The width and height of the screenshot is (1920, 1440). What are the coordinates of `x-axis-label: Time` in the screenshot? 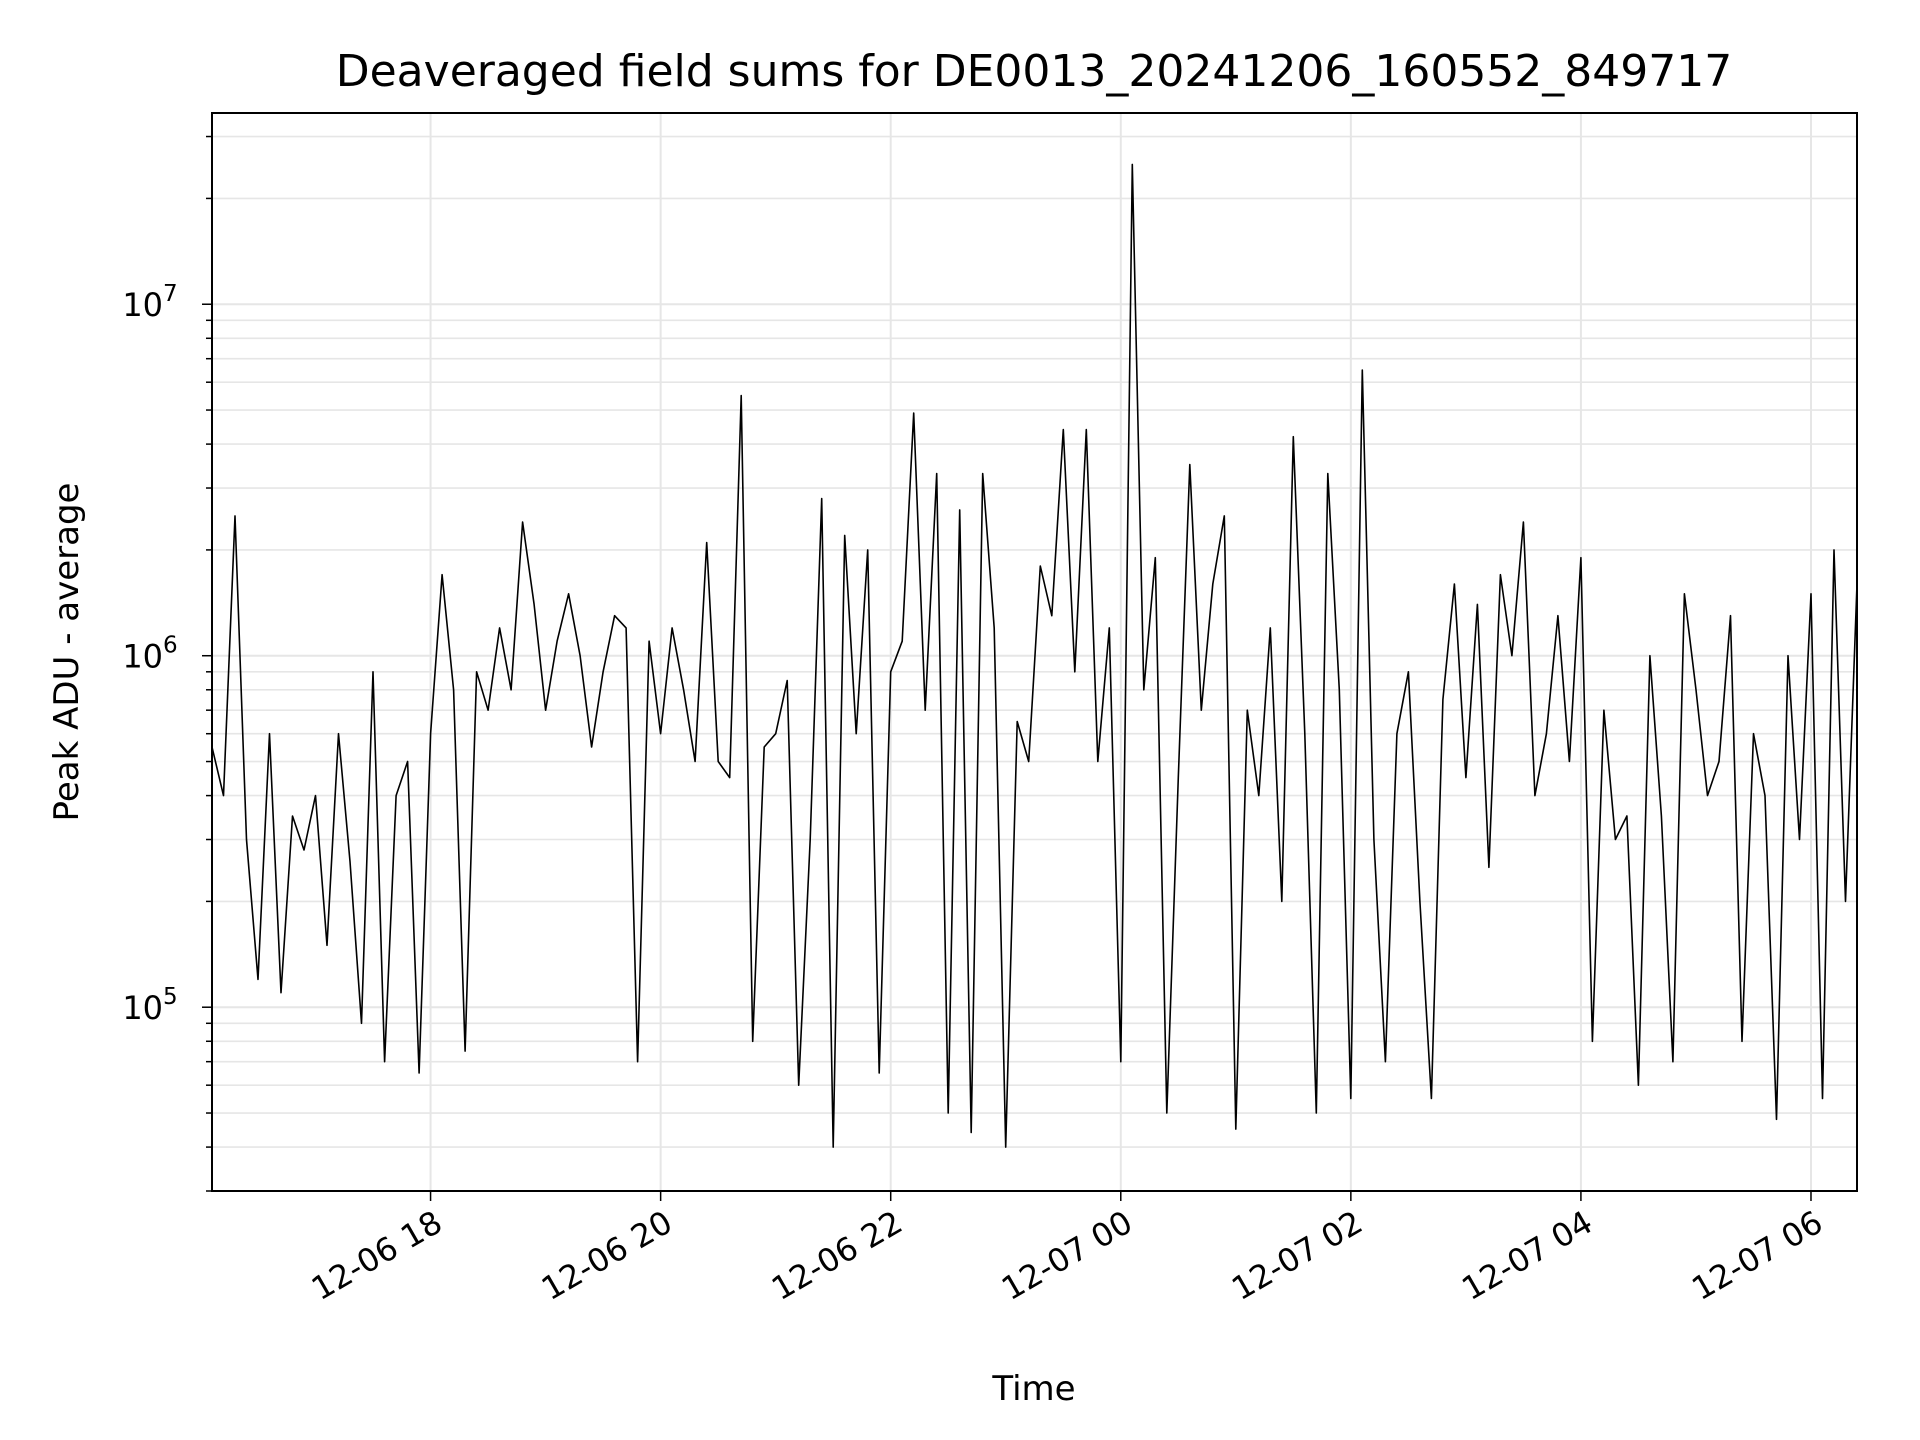 It's located at (1033, 1389).